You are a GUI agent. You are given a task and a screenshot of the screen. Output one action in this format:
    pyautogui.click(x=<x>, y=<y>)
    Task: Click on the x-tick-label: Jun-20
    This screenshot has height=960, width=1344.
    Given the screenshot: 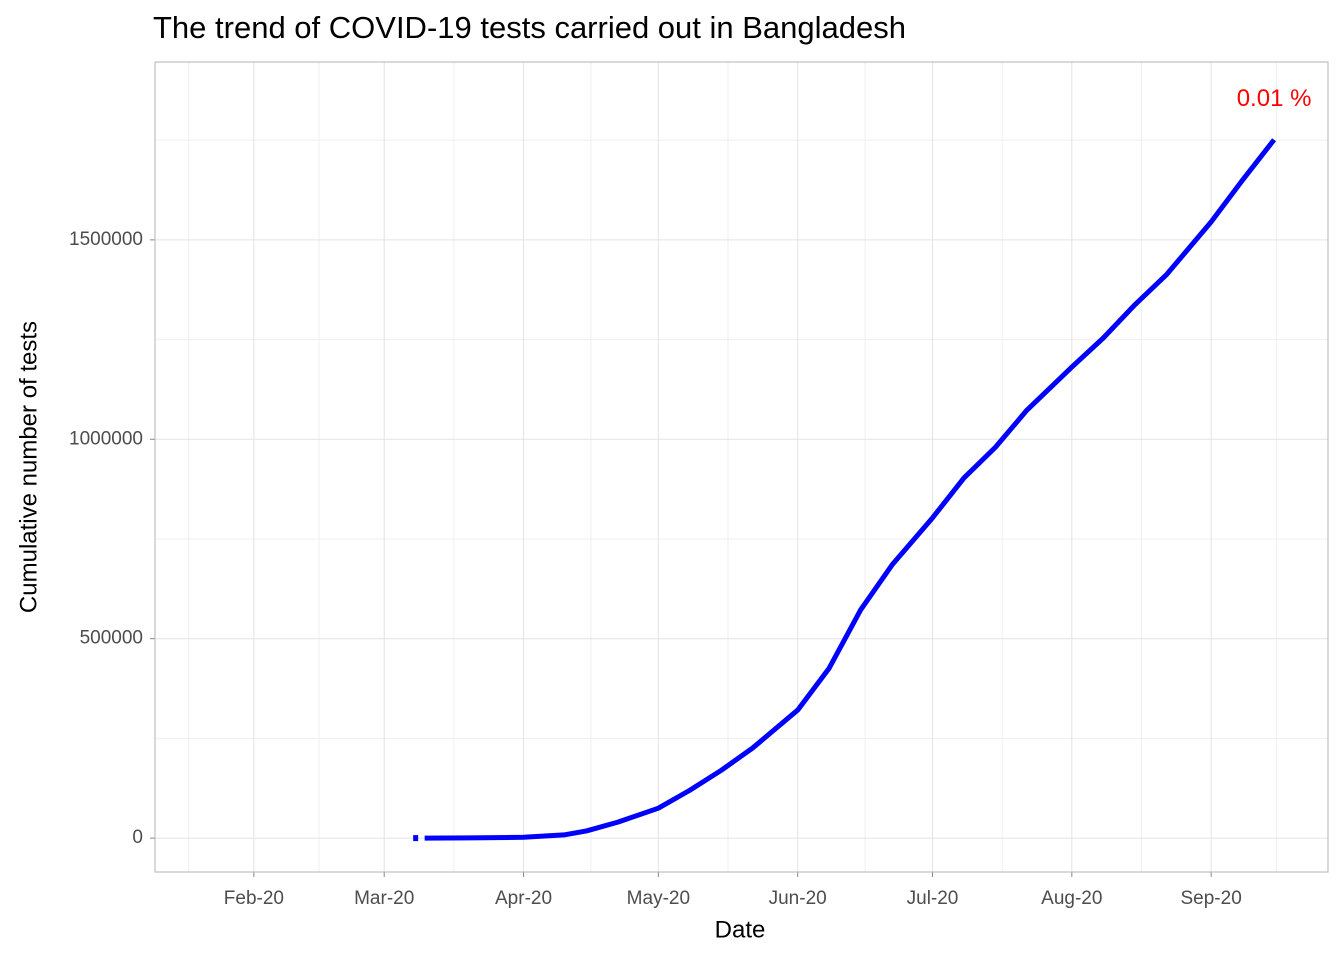 What is the action you would take?
    pyautogui.click(x=798, y=898)
    